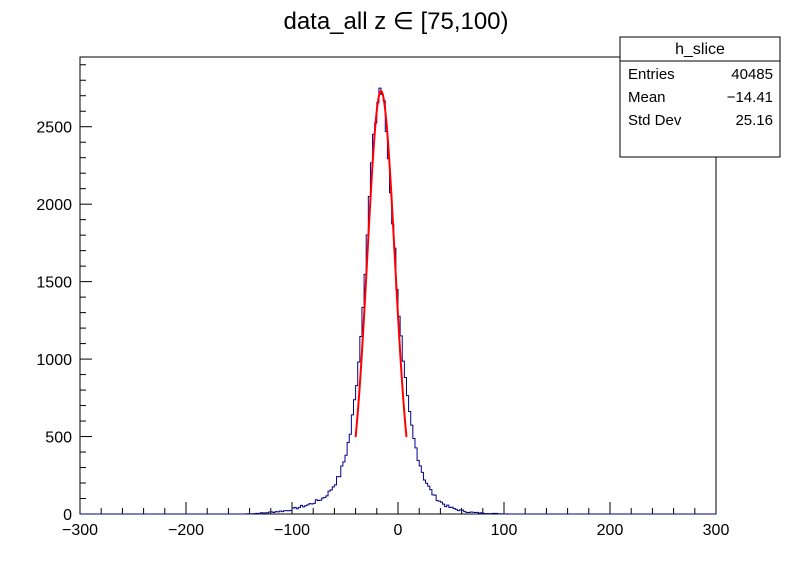  Describe the element at coordinates (54, 360) in the screenshot. I see `y-tick-label: 1000` at that location.